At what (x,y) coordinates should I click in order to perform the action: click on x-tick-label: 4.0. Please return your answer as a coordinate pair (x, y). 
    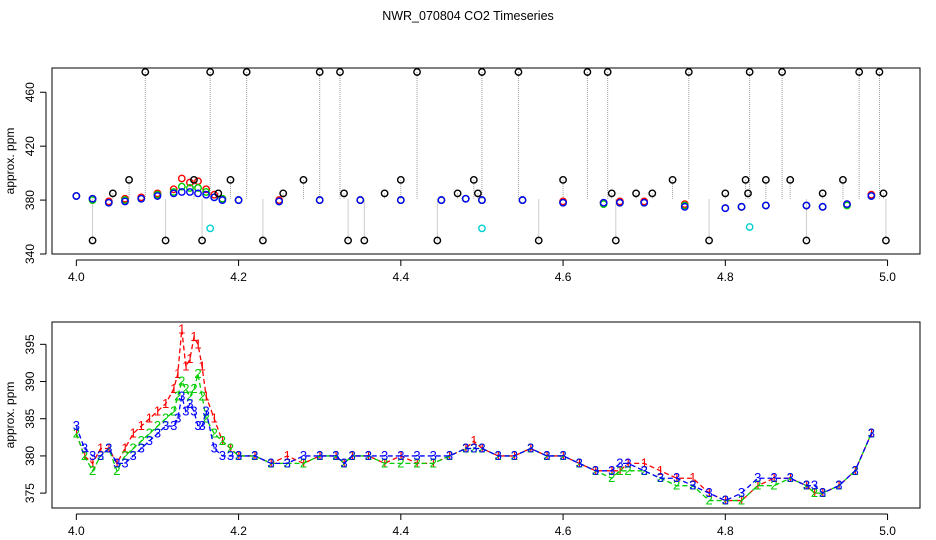
    Looking at the image, I should click on (76, 277).